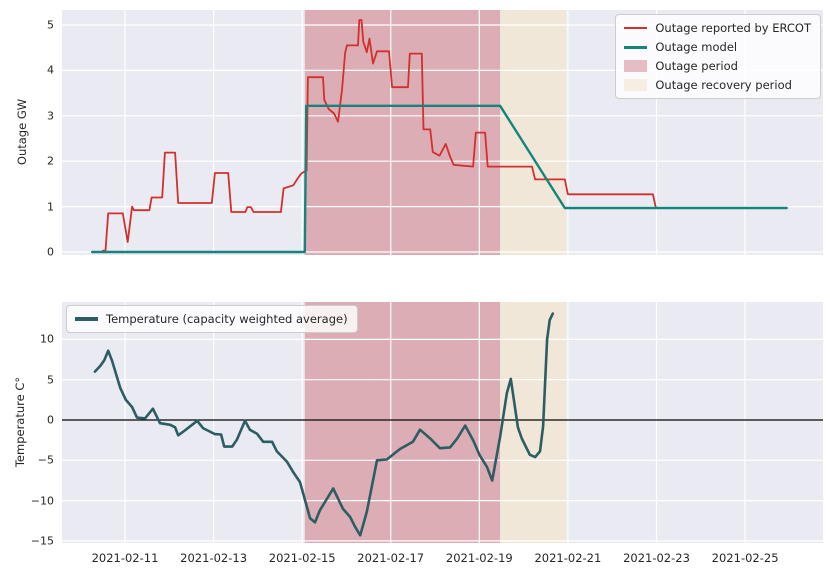  What do you see at coordinates (302, 558) in the screenshot?
I see `x-tick-label: 2021-02-15` at bounding box center [302, 558].